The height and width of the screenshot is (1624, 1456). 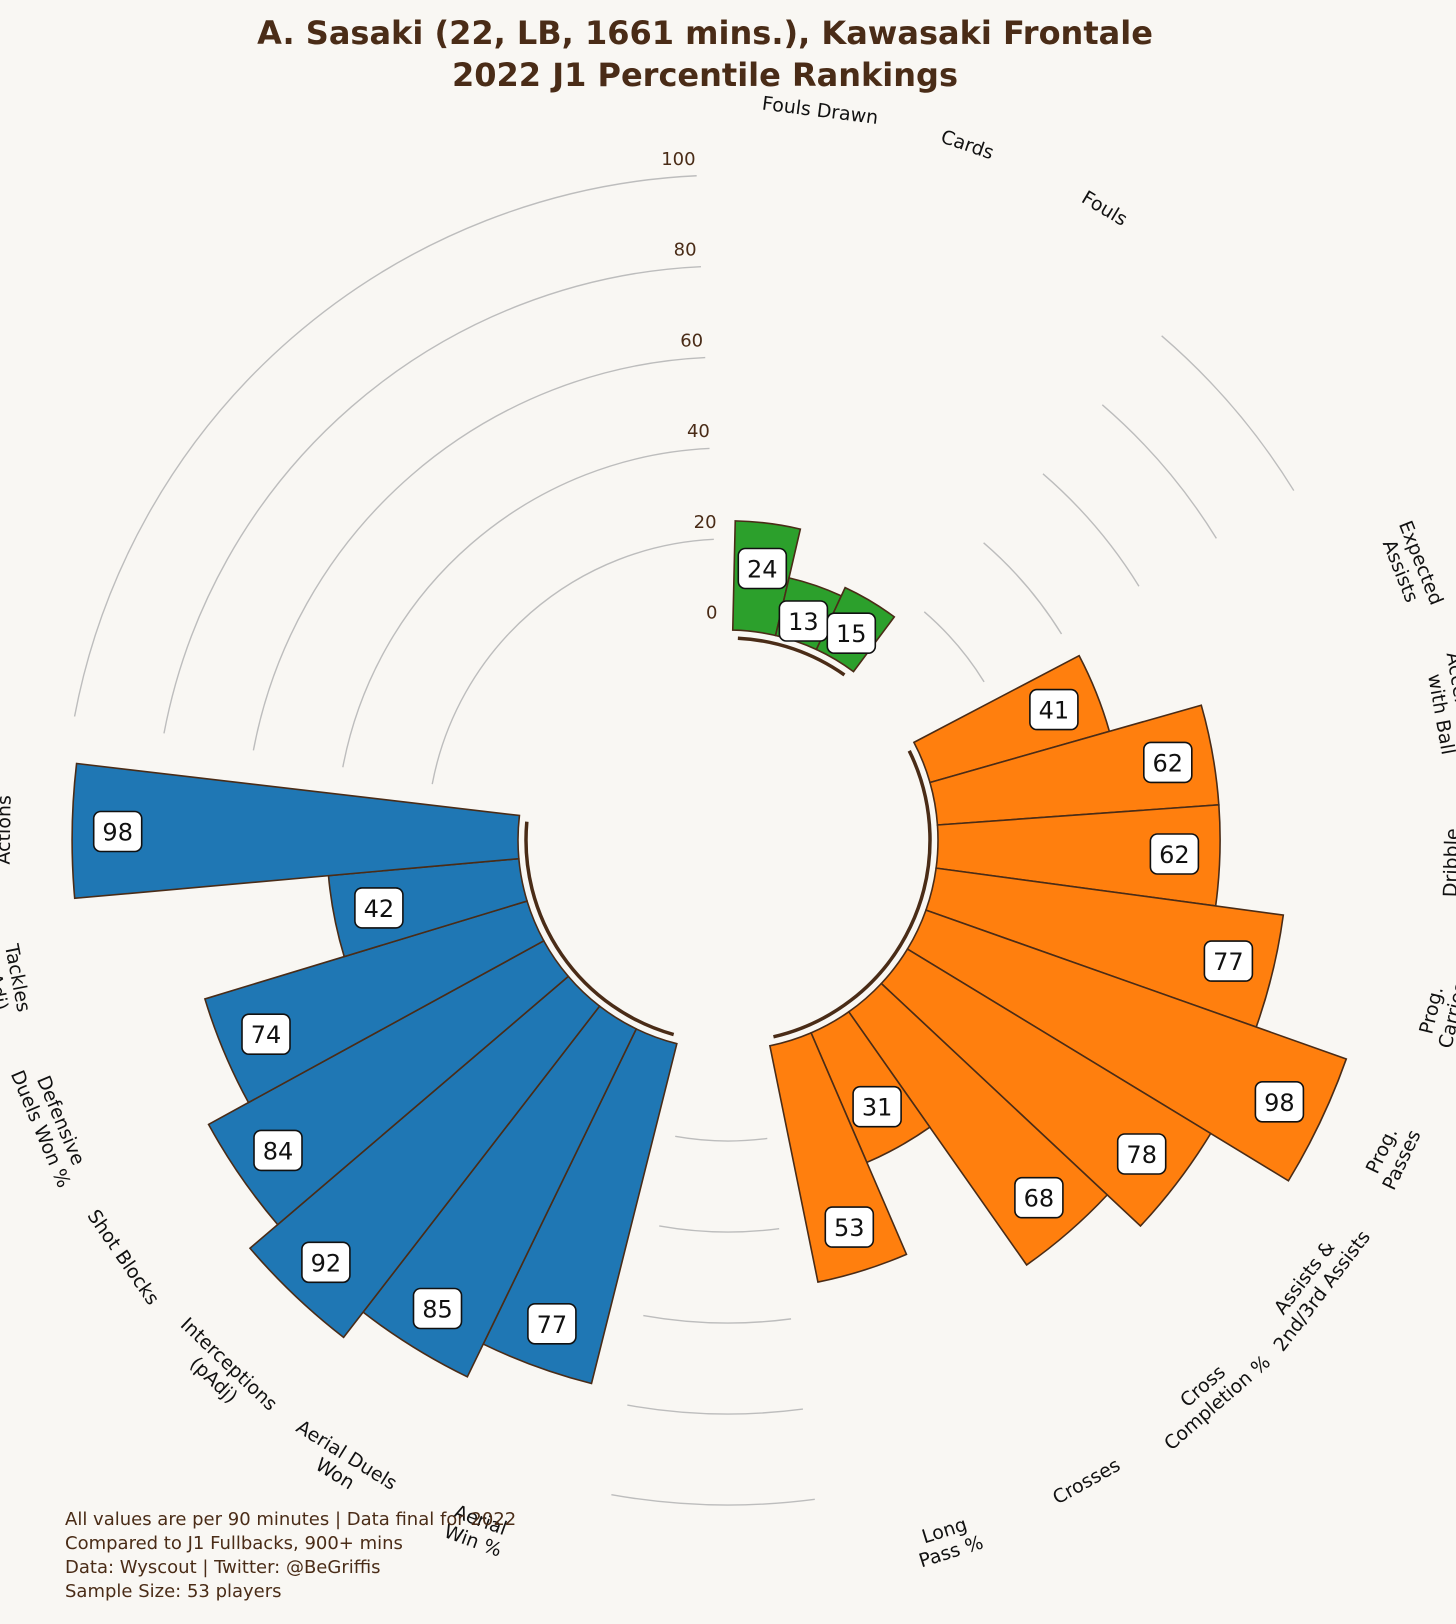 I want to click on rtick-0: 0, so click(x=711, y=613).